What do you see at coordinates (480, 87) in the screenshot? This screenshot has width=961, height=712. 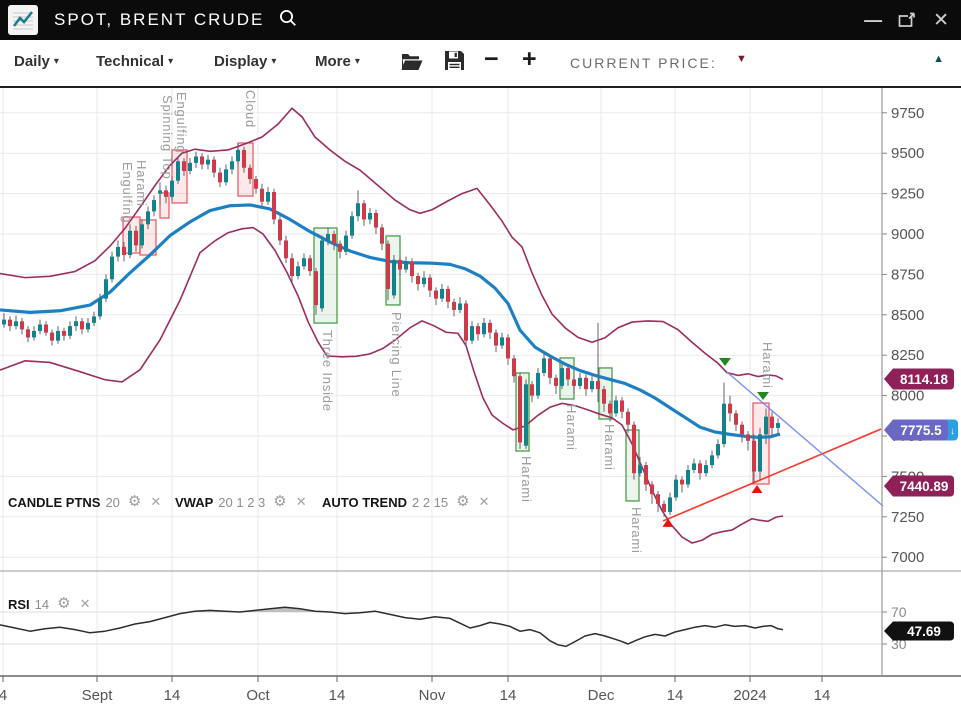 I see `chart-top-border` at bounding box center [480, 87].